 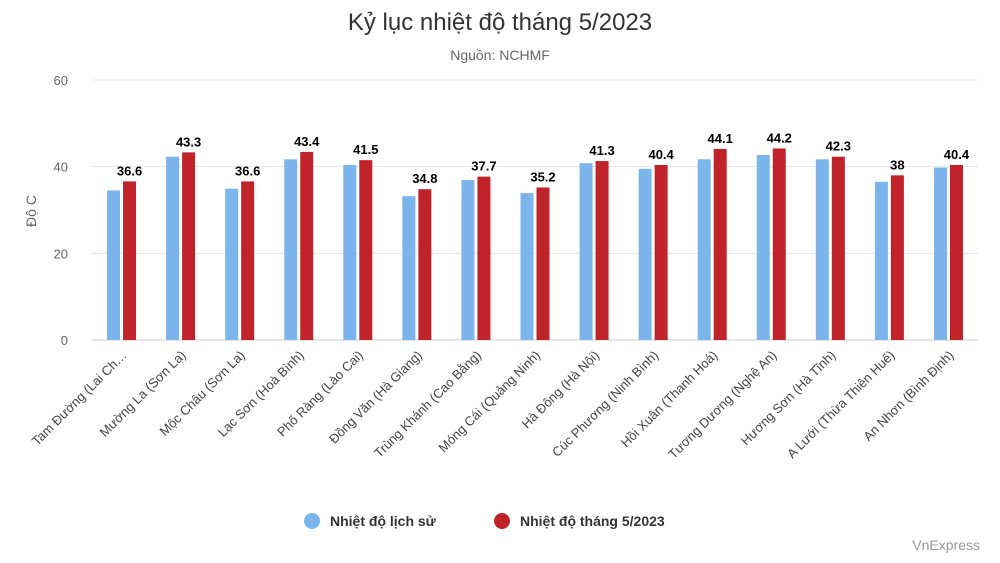 I want to click on legend-item-may-2023: Nhiệt độ tháng 5/2023, so click(x=579, y=521).